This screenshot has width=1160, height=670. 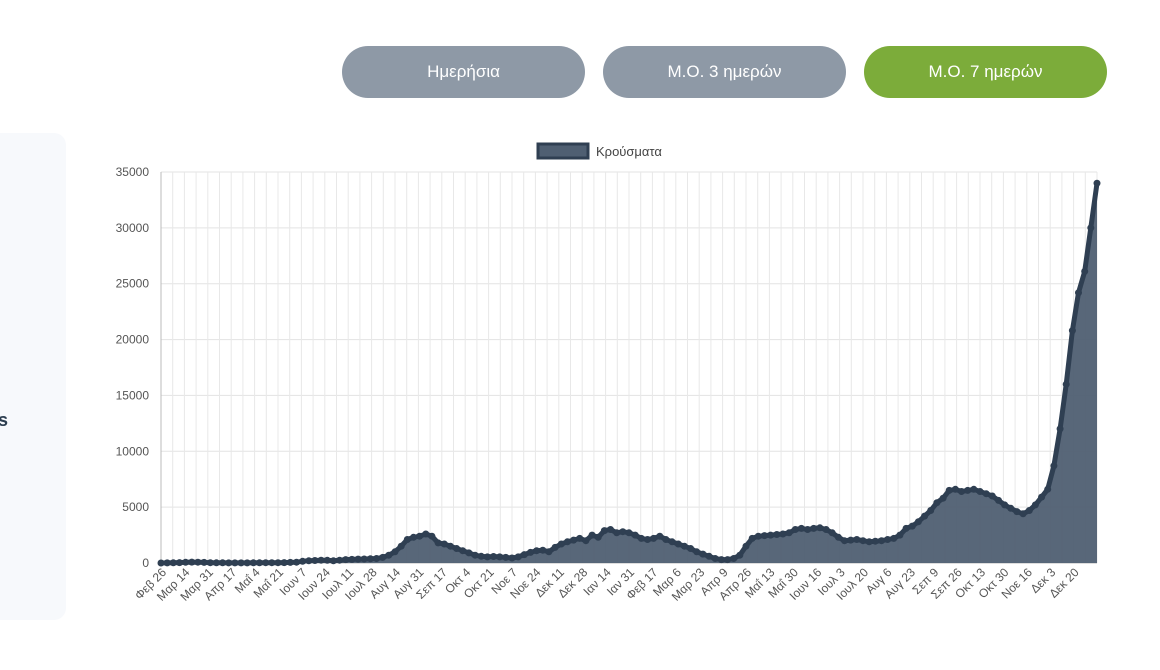 I want to click on y-tick-label: 20000, so click(x=133, y=340).